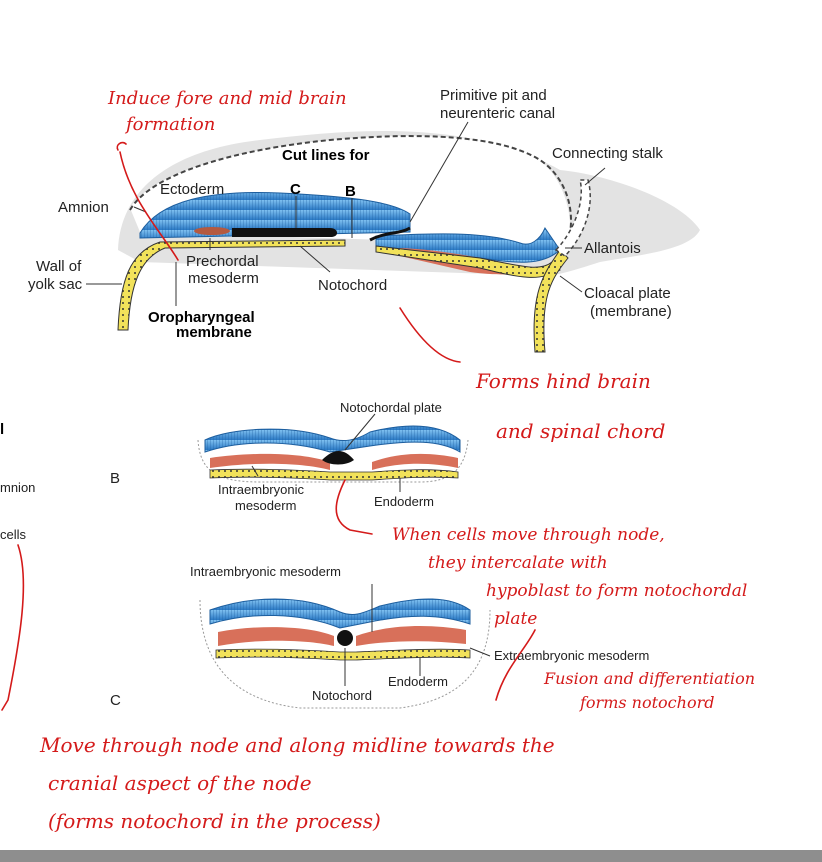 The height and width of the screenshot is (862, 822). I want to click on annotation-right-1: When cells move through node,, so click(528, 535).